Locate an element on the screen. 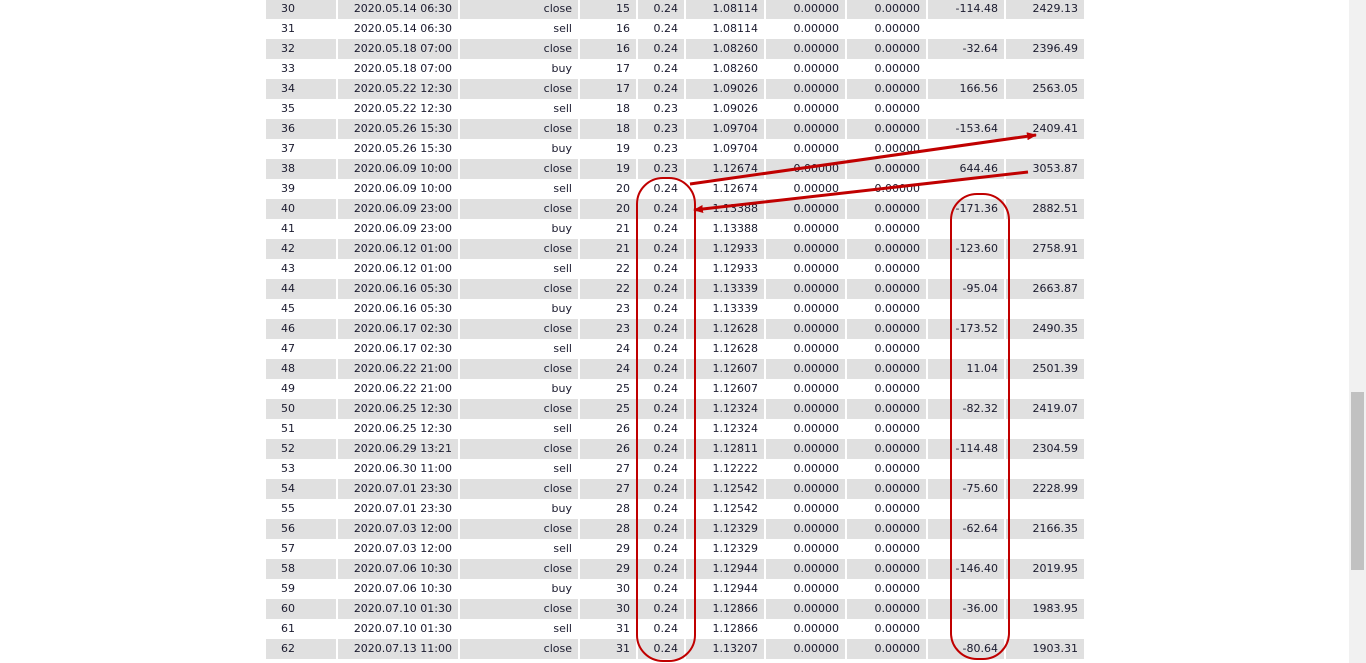 This screenshot has height=663, width=1366. row-number-cell: 61 is located at coordinates (288, 628).